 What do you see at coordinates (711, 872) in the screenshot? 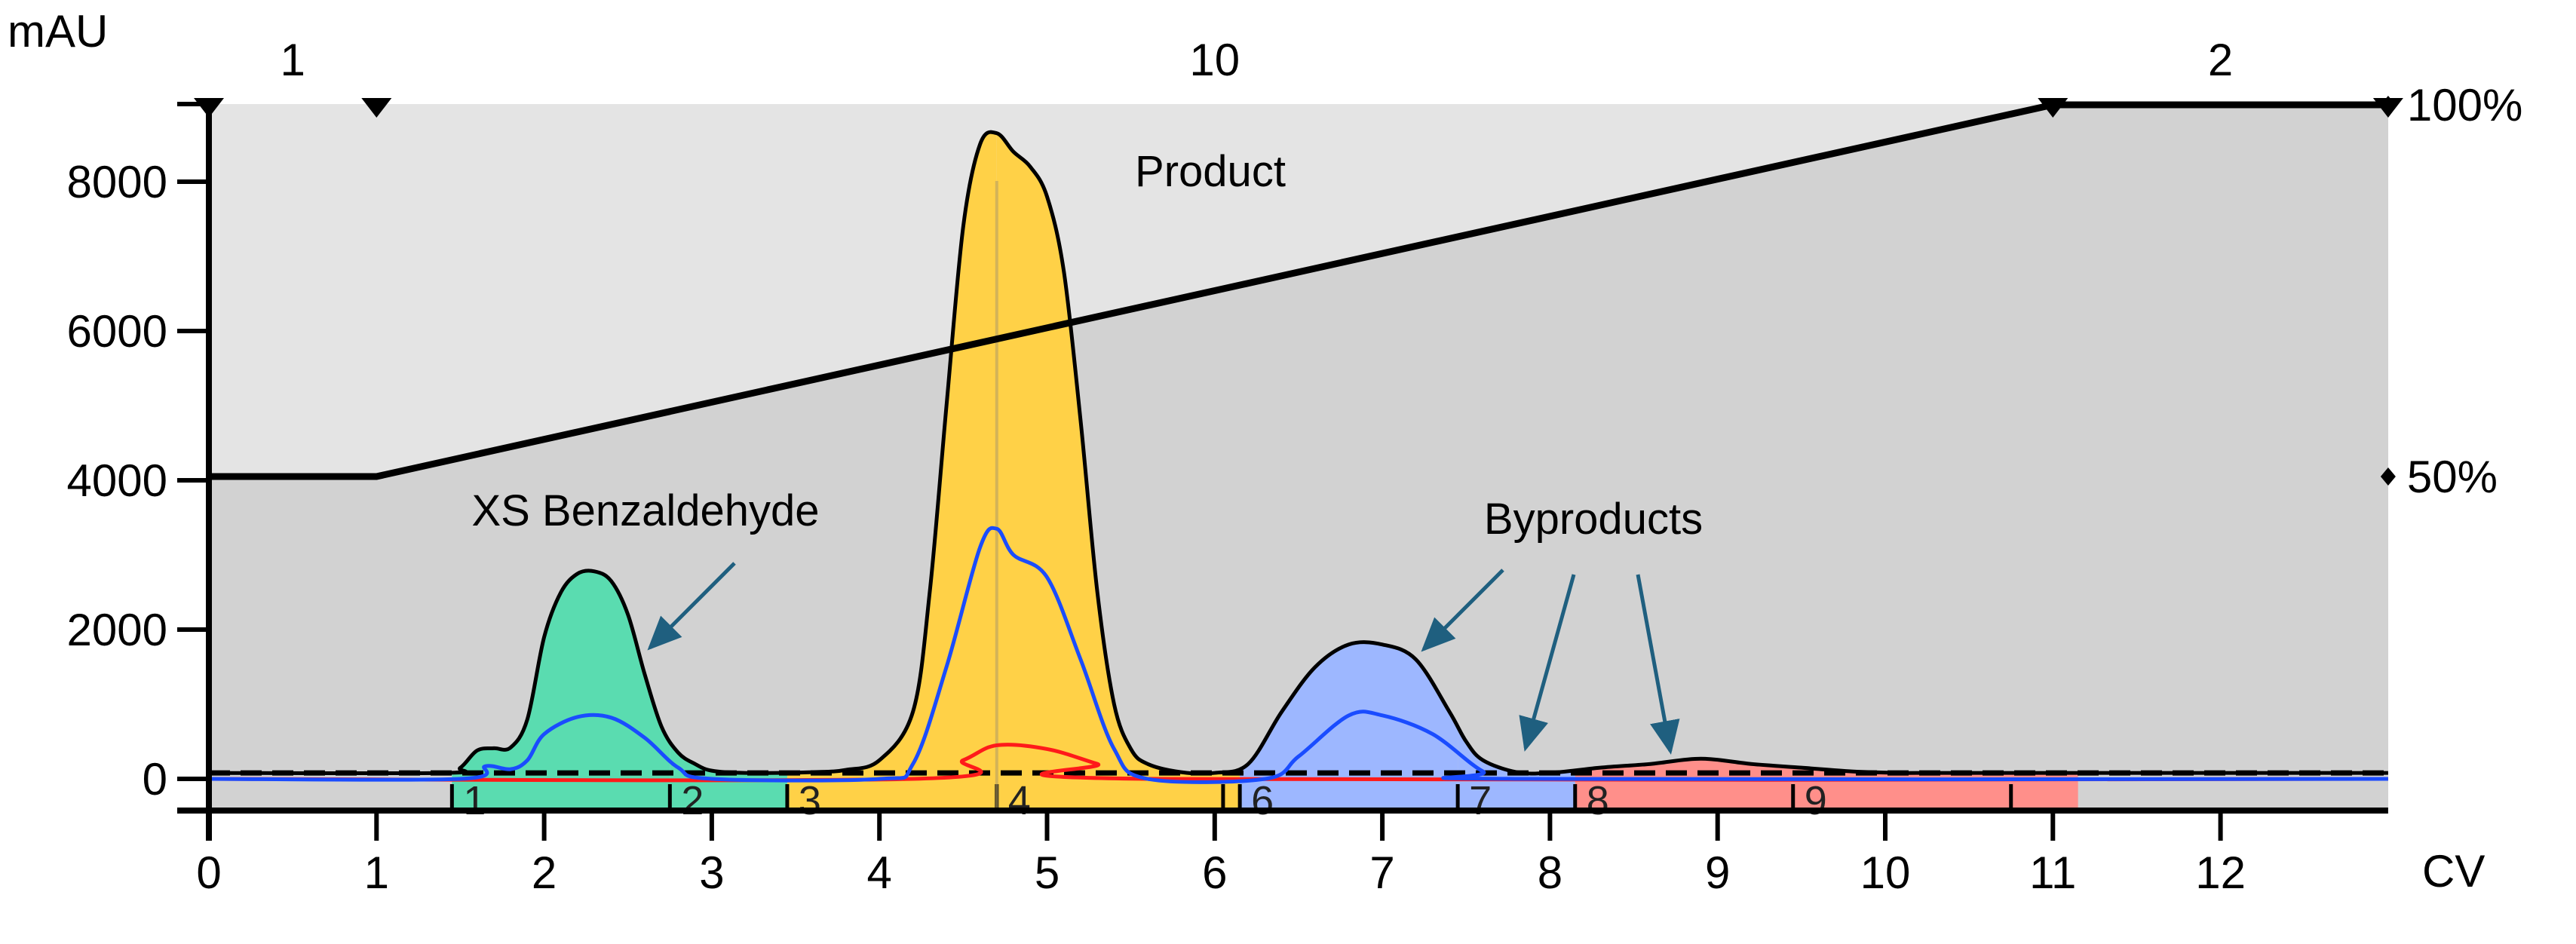
I see `x-tick-label: 3` at bounding box center [711, 872].